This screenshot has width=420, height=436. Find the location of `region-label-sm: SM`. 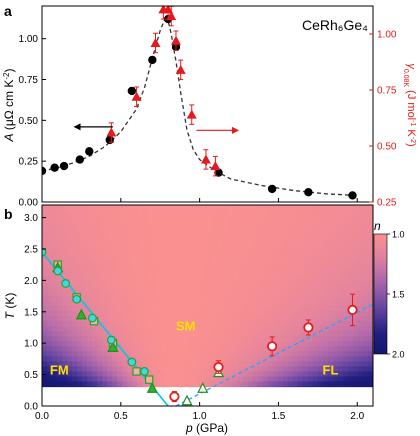

region-label-sm: SM is located at coordinates (186, 326).